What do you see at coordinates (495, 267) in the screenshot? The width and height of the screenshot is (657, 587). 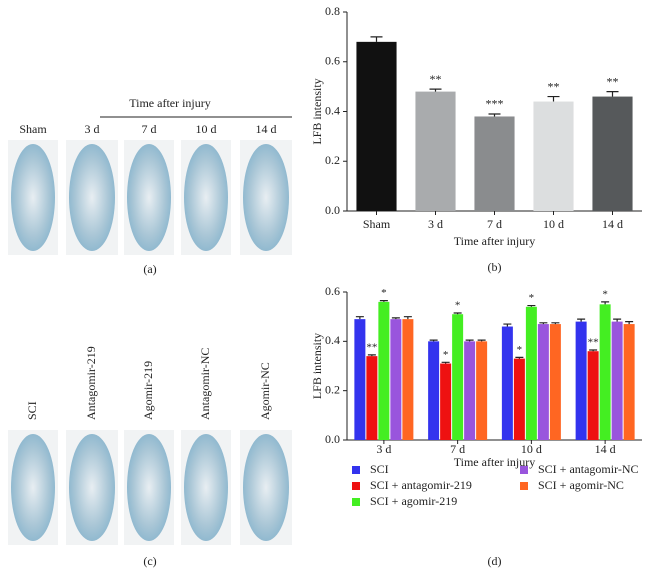 I see `panel-label: (b)` at bounding box center [495, 267].